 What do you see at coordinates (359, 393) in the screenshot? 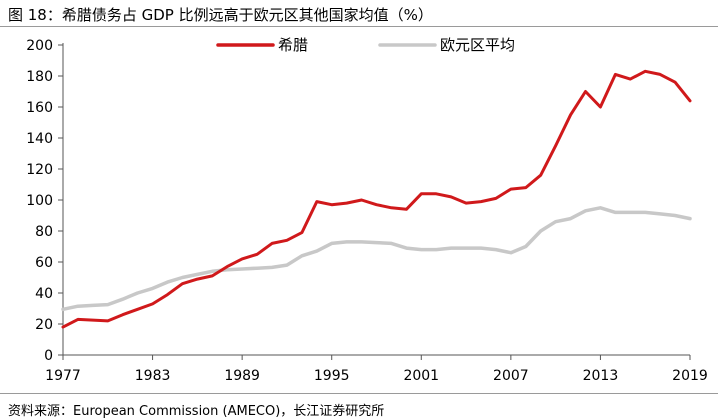
I see `footer-divider` at bounding box center [359, 393].